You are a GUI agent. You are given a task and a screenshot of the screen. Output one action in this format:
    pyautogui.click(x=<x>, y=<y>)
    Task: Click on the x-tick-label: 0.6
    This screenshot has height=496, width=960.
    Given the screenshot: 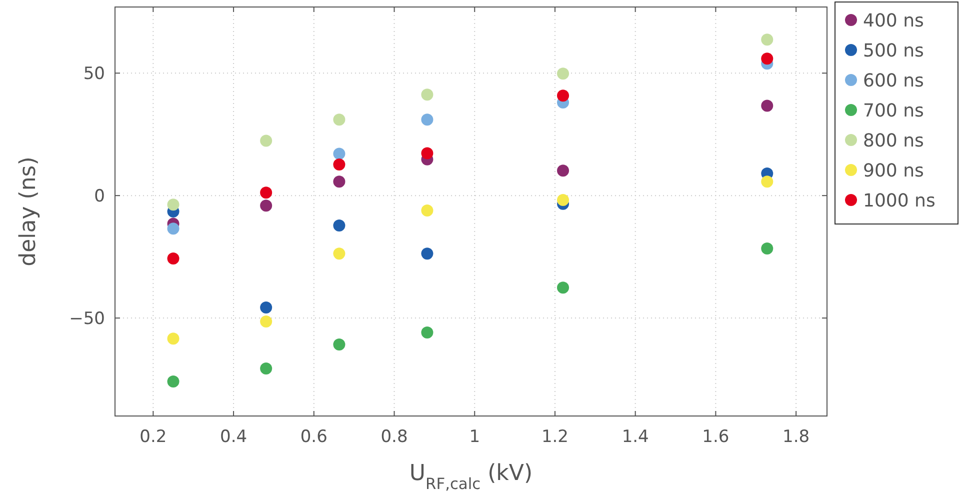 What is the action you would take?
    pyautogui.click(x=314, y=437)
    